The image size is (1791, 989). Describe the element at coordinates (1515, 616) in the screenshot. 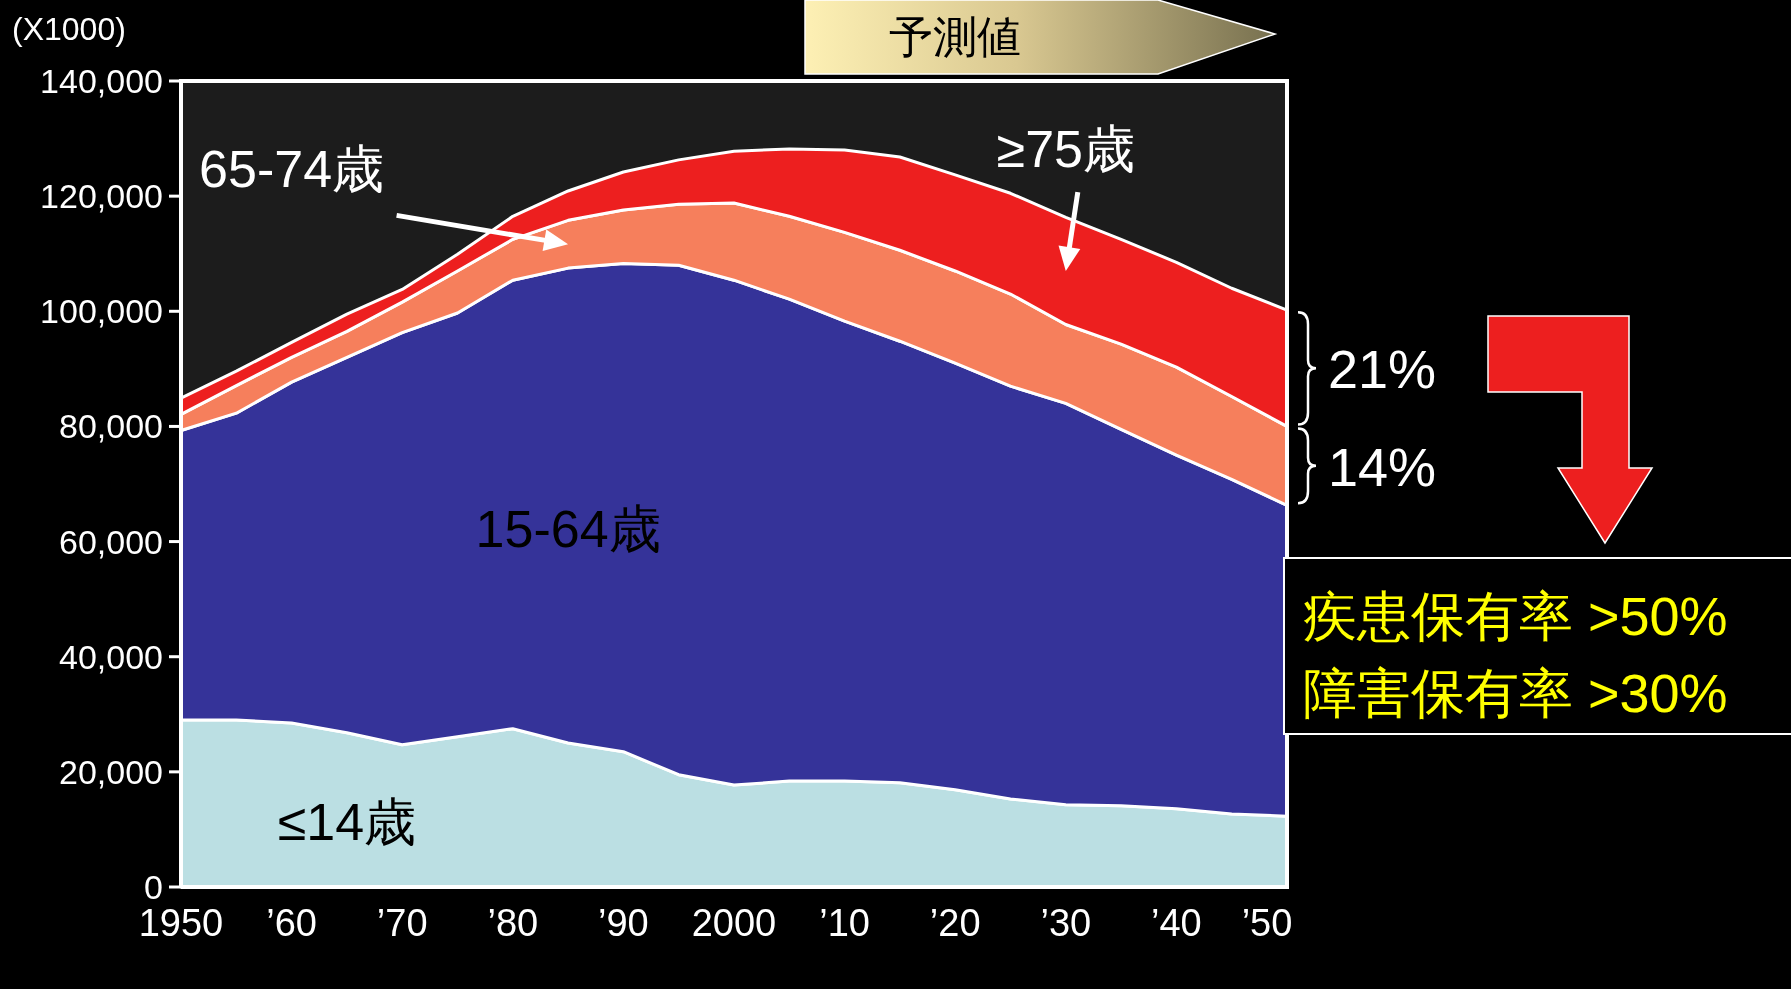

I see `text: 疾患保有率 >50%` at that location.